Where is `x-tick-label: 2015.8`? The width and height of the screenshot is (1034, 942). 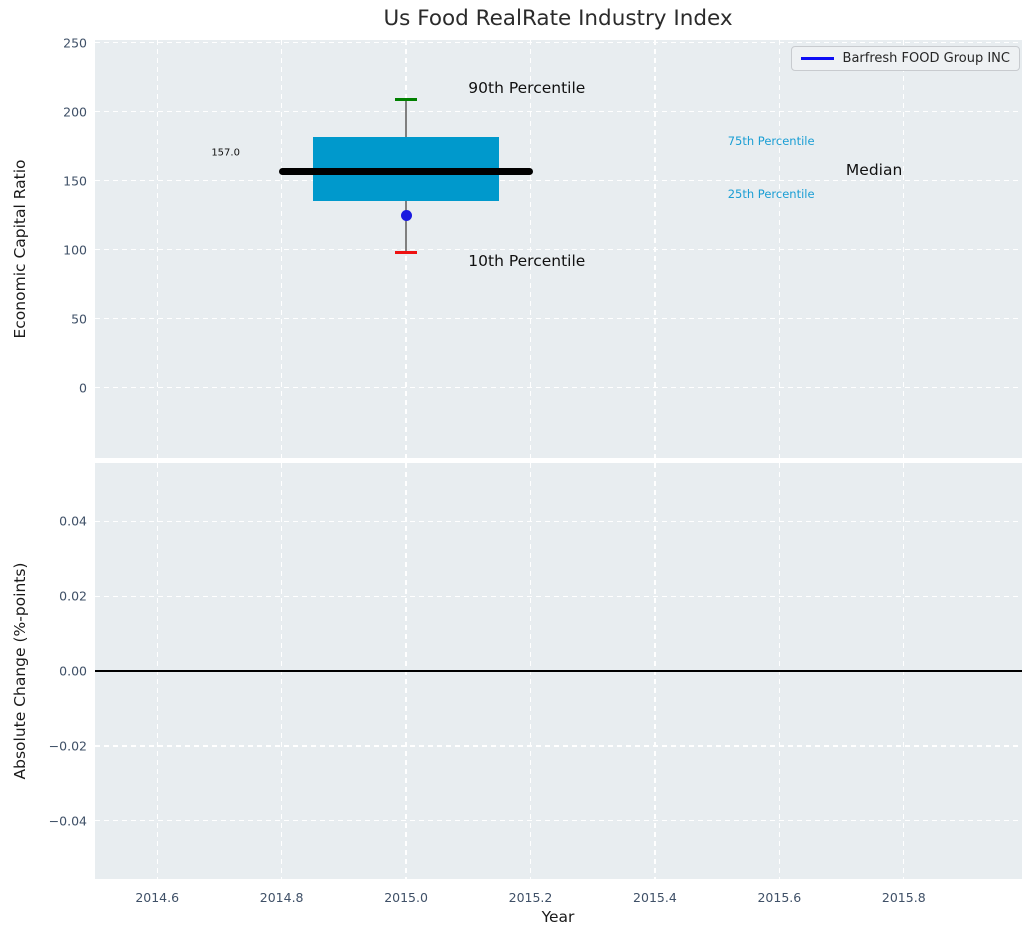 x-tick-label: 2015.8 is located at coordinates (903, 897).